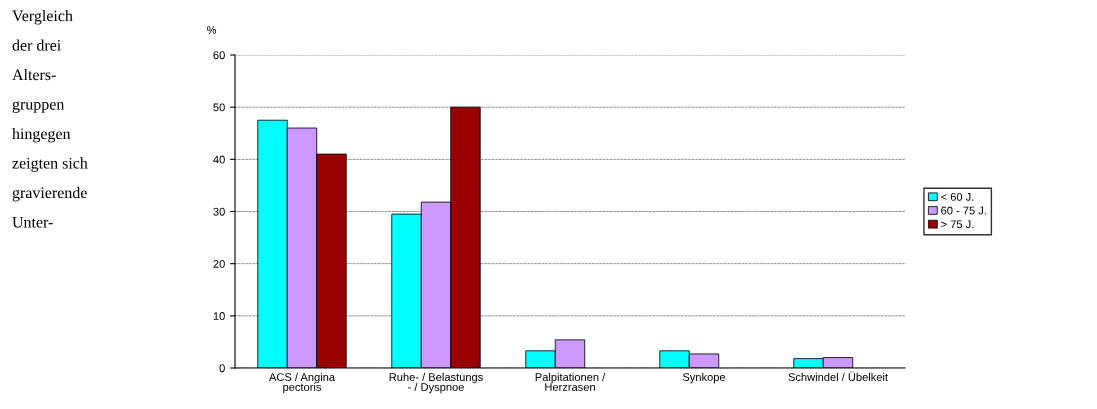  I want to click on x-tick-label: ACS / Angina pectoris, so click(302, 383).